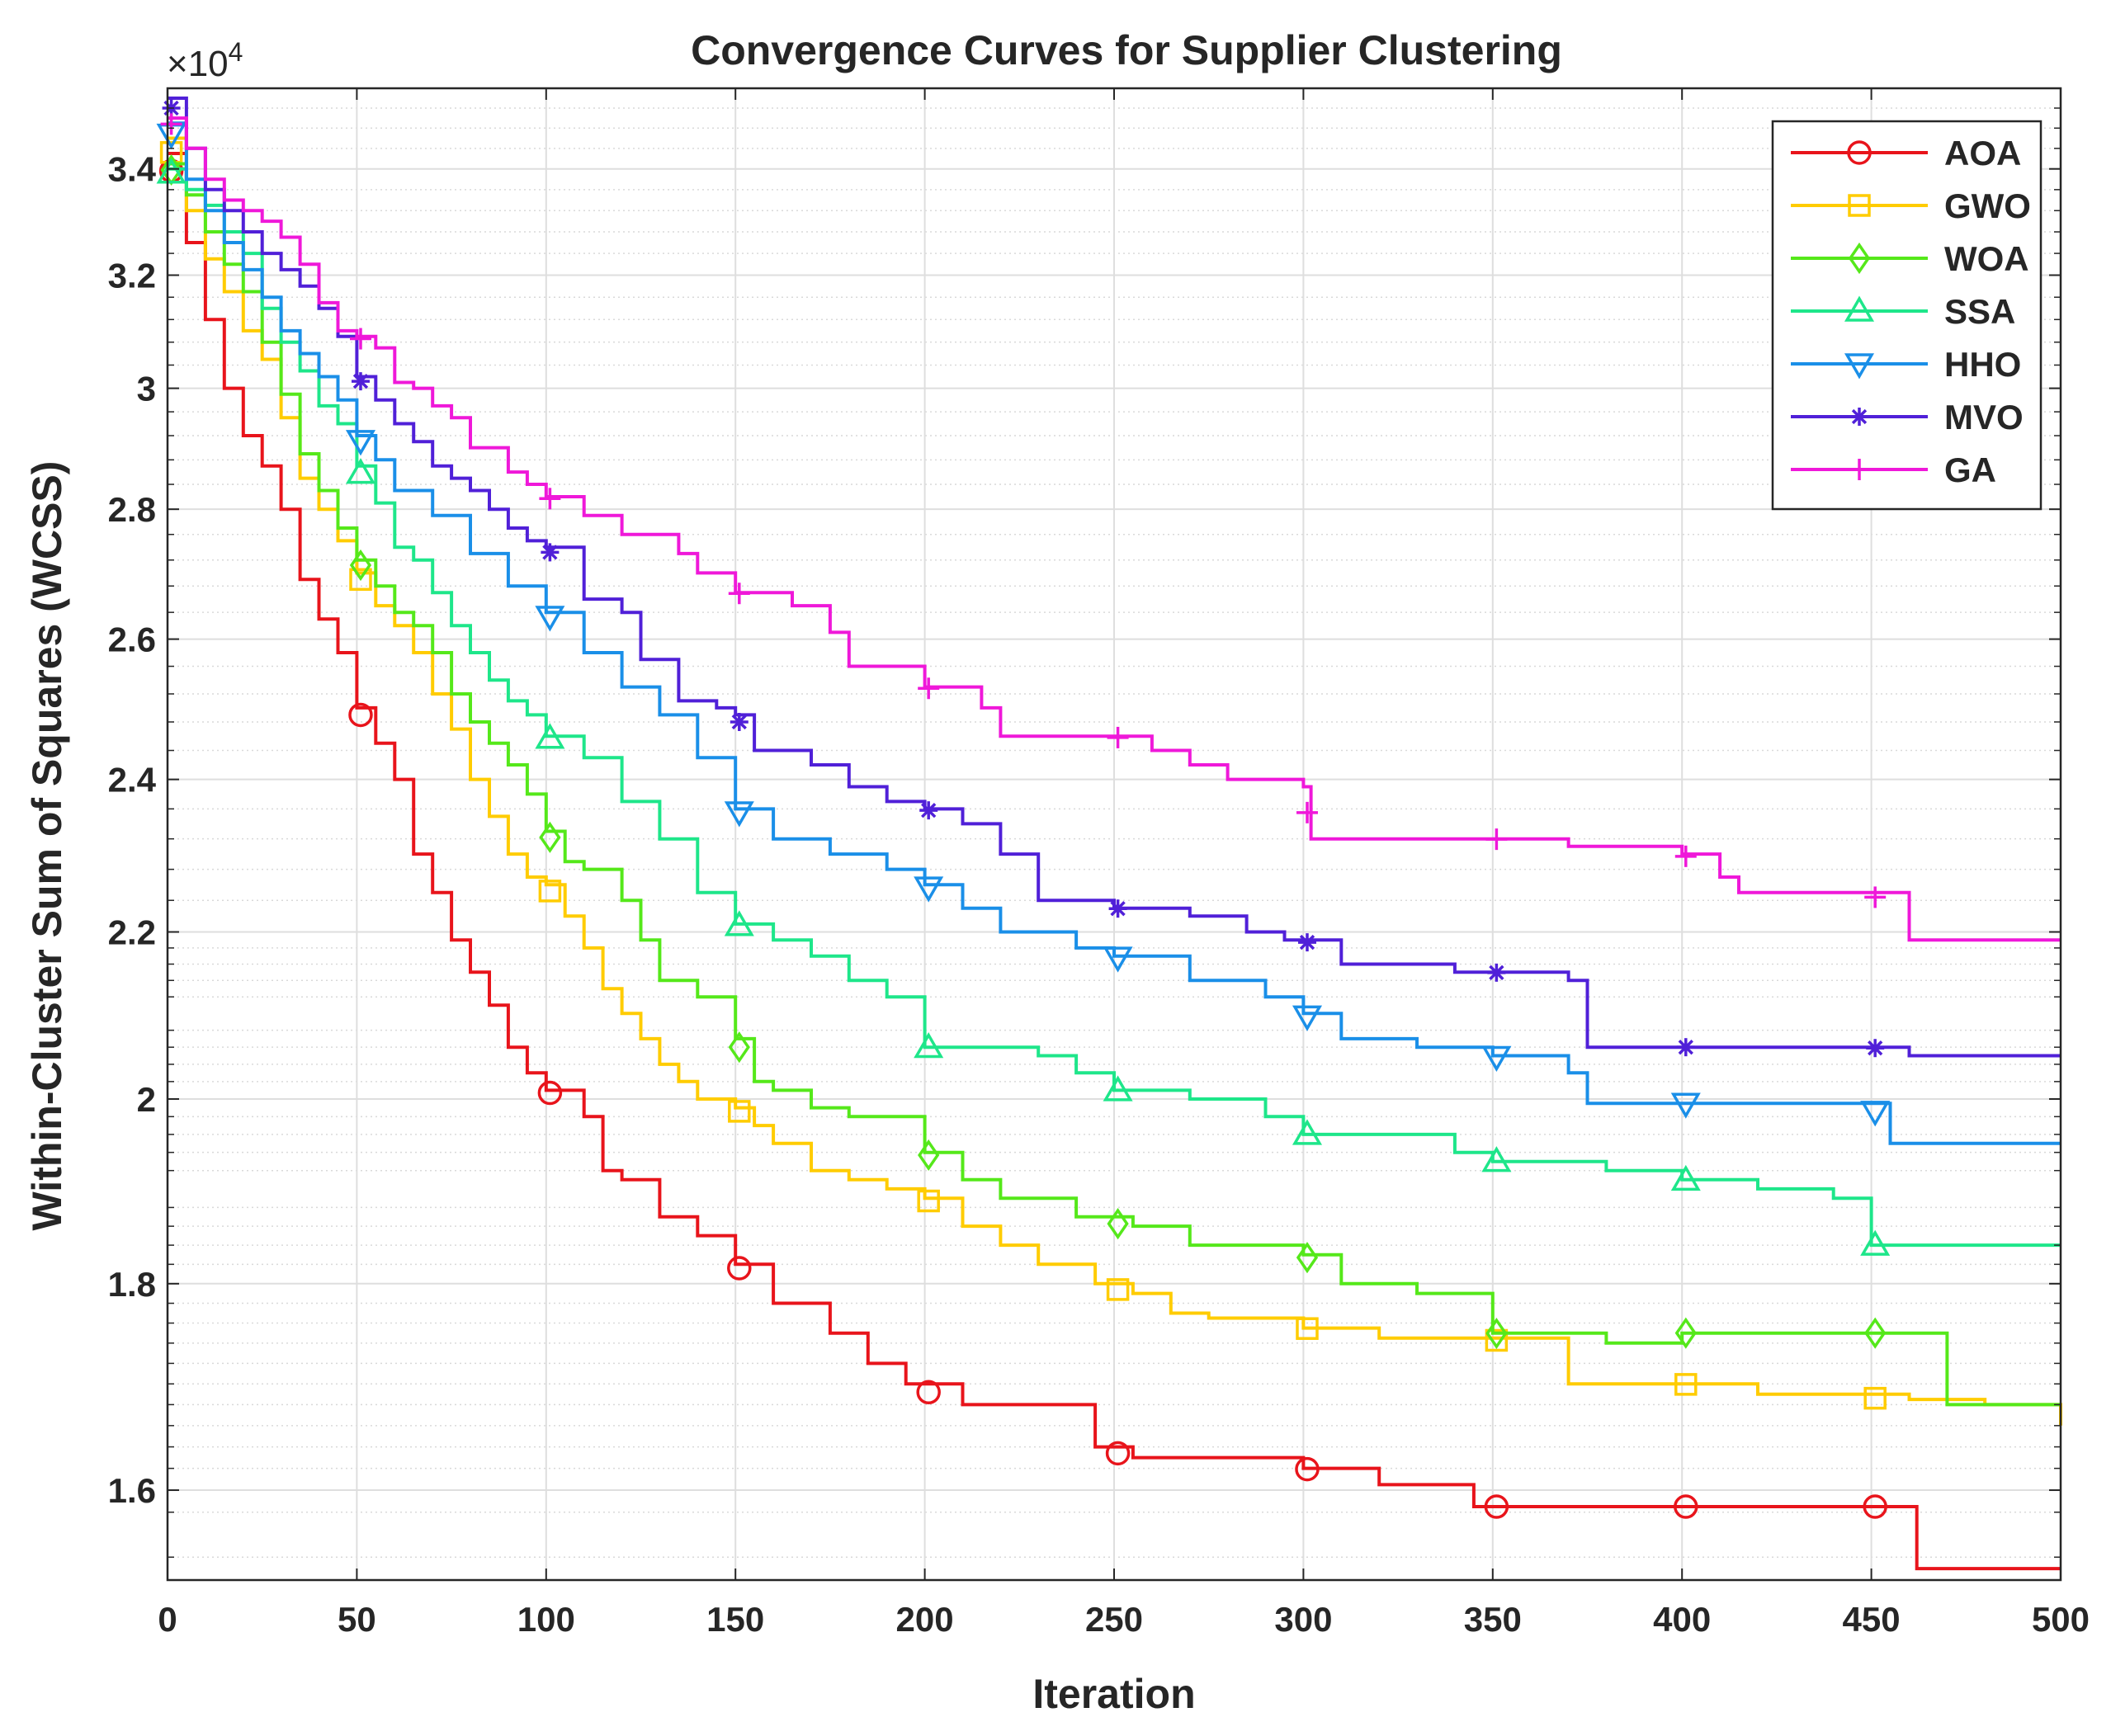 The image size is (2111, 1736). I want to click on y-tick-label: 2.4, so click(132, 780).